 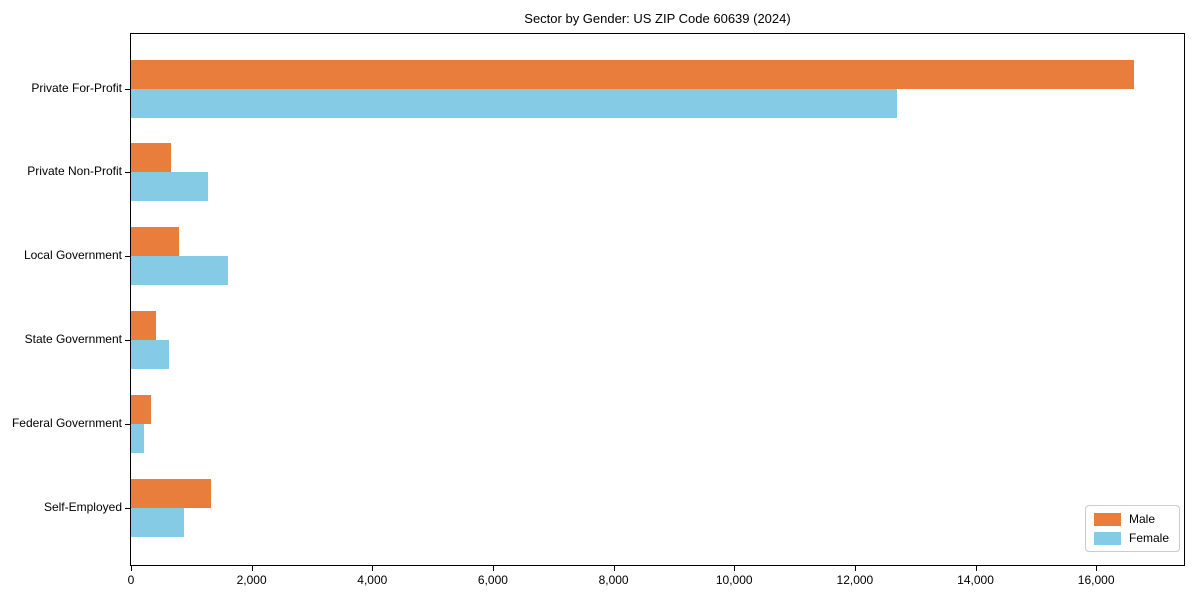 What do you see at coordinates (74, 171) in the screenshot?
I see `y-tick-label: Private Non-Profit` at bounding box center [74, 171].